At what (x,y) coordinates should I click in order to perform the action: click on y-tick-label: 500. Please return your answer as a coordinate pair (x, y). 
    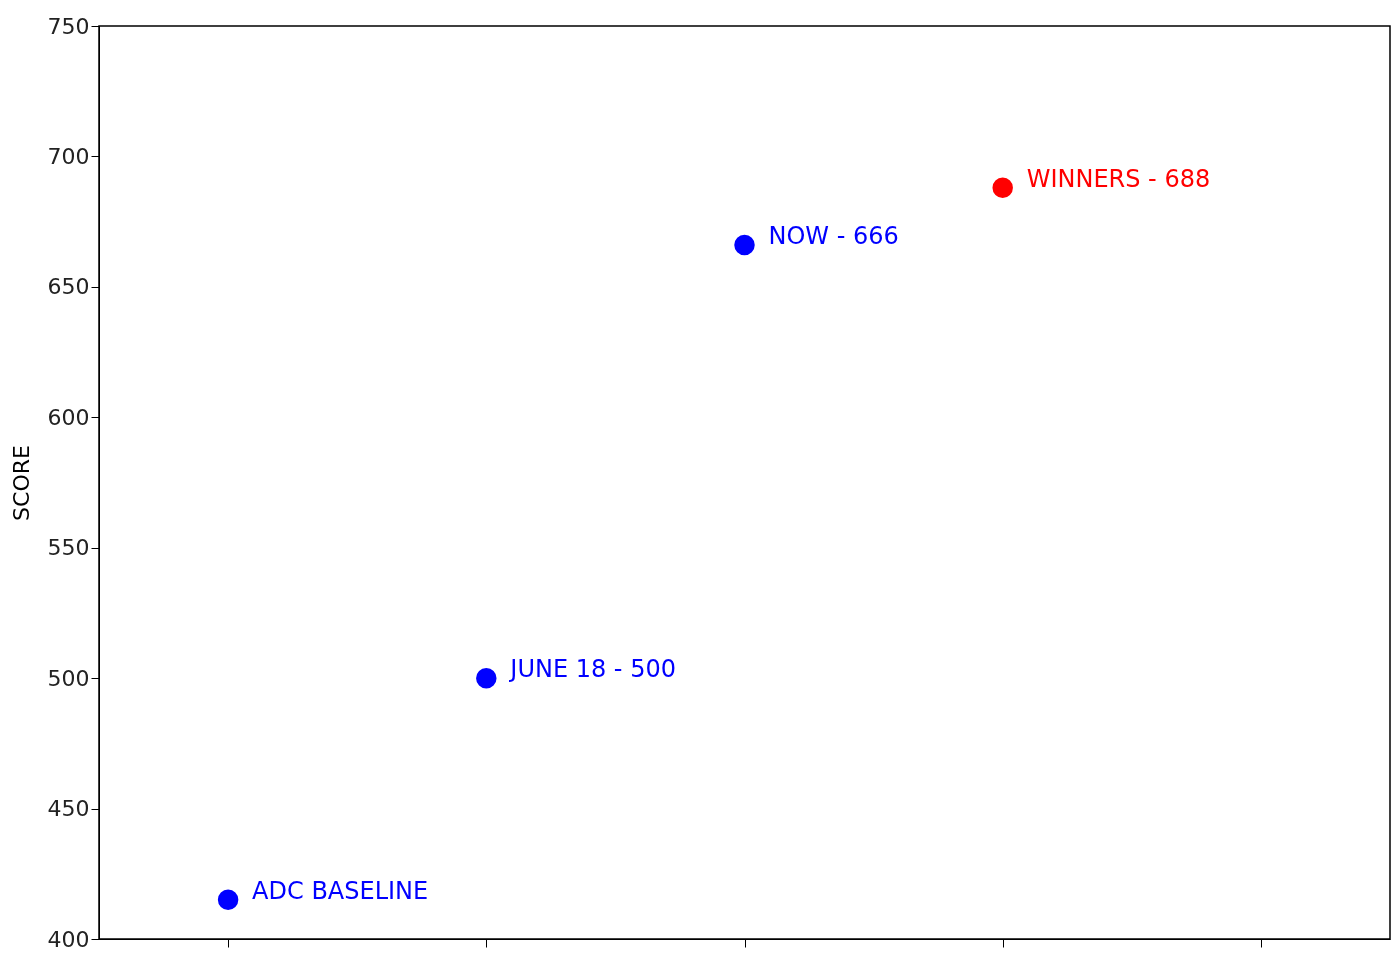
    Looking at the image, I should click on (68, 678).